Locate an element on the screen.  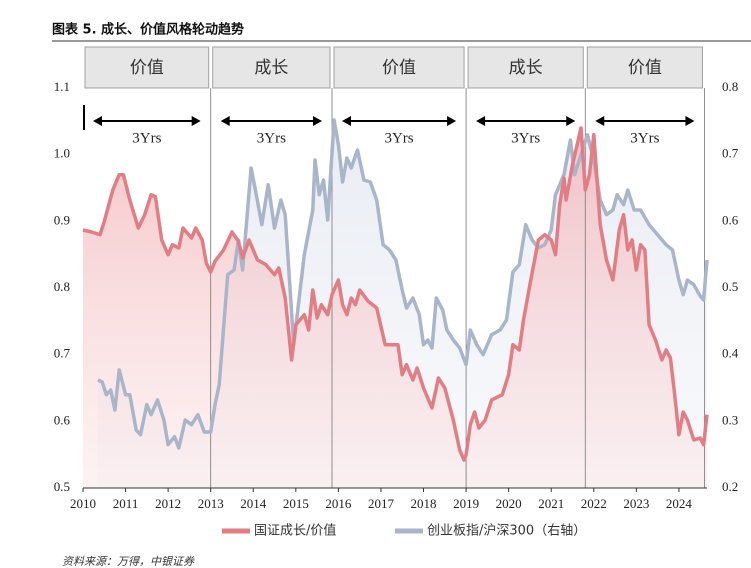
y2-tick-label: 0.3 is located at coordinates (730, 419).